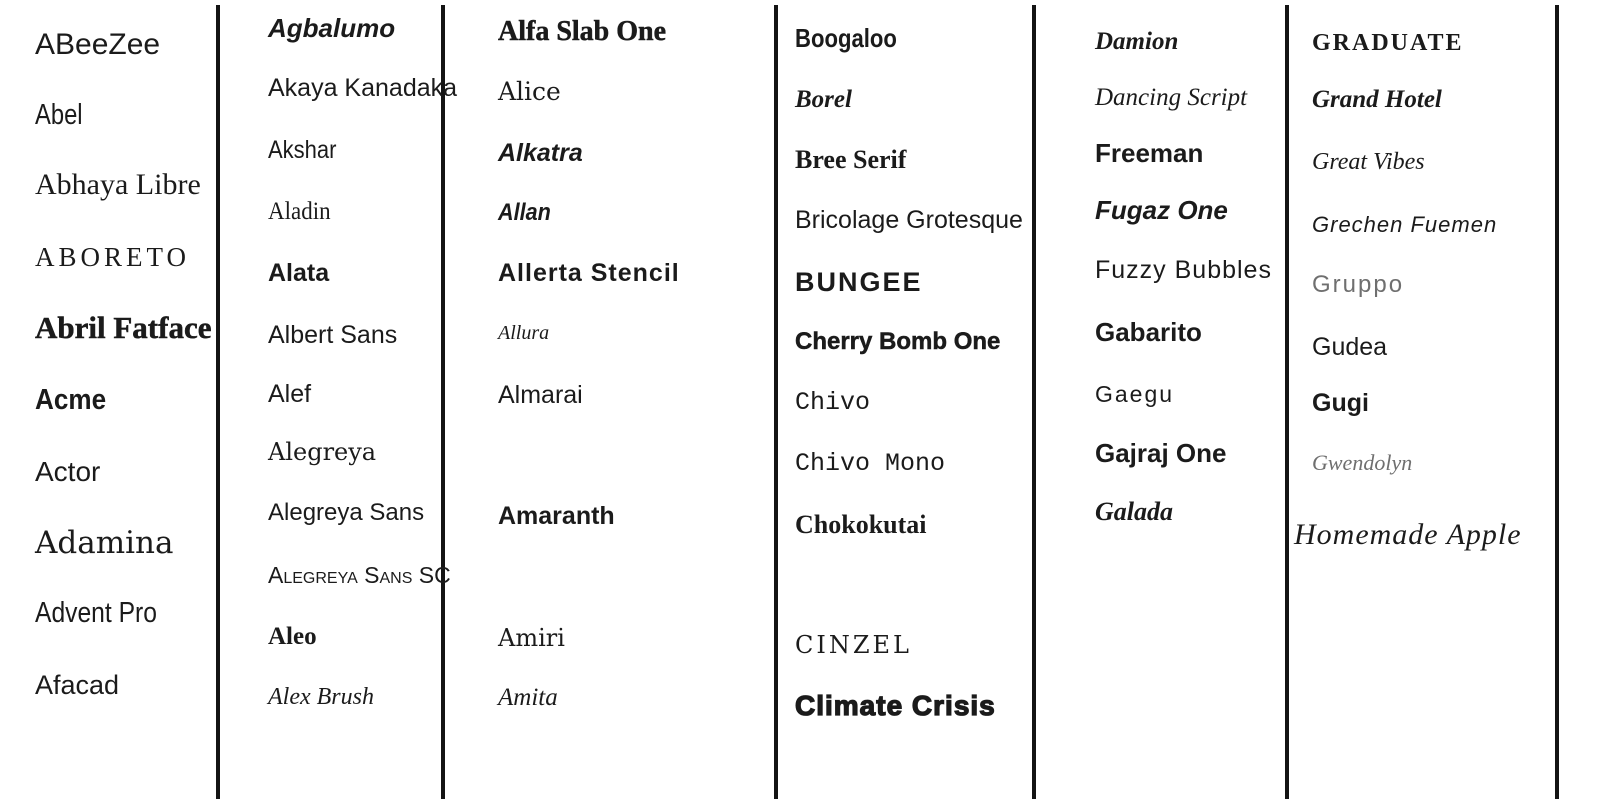 This screenshot has height=799, width=1600. What do you see at coordinates (123, 328) in the screenshot?
I see `font-item: Abril Fatface` at bounding box center [123, 328].